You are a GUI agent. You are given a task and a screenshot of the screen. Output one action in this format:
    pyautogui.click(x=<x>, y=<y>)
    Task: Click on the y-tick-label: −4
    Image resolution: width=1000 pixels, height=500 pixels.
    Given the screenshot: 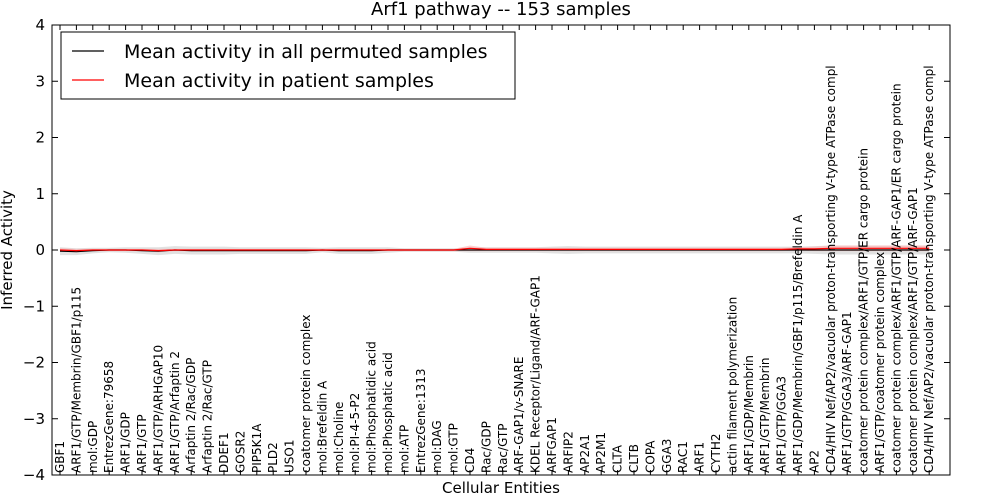 What is the action you would take?
    pyautogui.click(x=34, y=475)
    